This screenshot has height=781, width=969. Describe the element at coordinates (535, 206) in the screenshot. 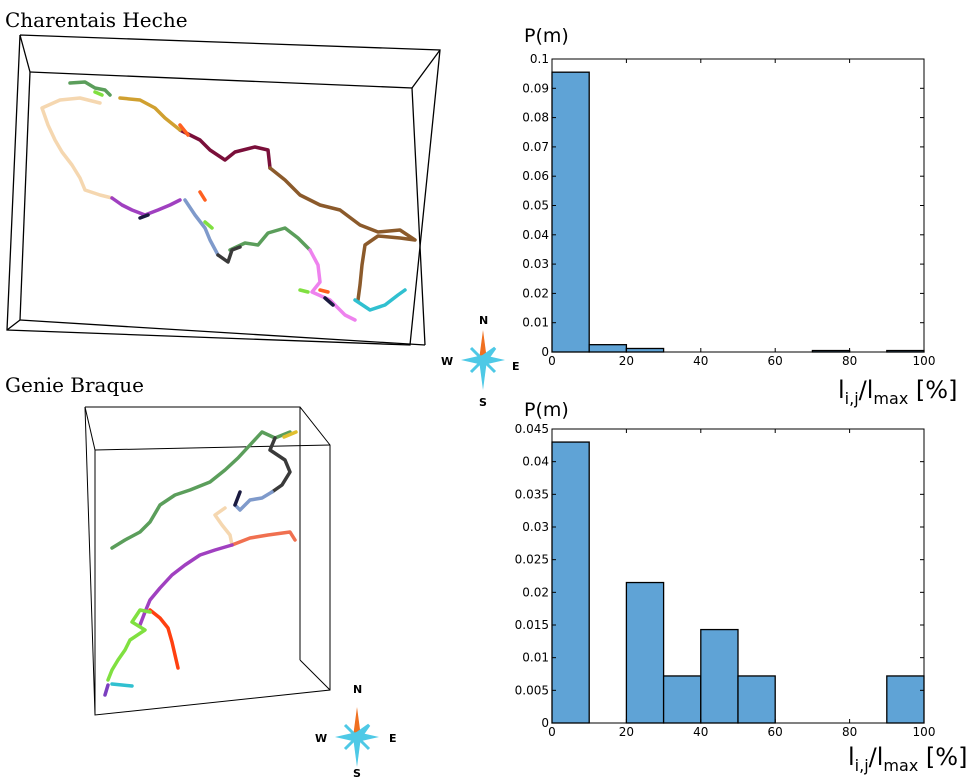

I see `y-tick-label: 0.05` at that location.